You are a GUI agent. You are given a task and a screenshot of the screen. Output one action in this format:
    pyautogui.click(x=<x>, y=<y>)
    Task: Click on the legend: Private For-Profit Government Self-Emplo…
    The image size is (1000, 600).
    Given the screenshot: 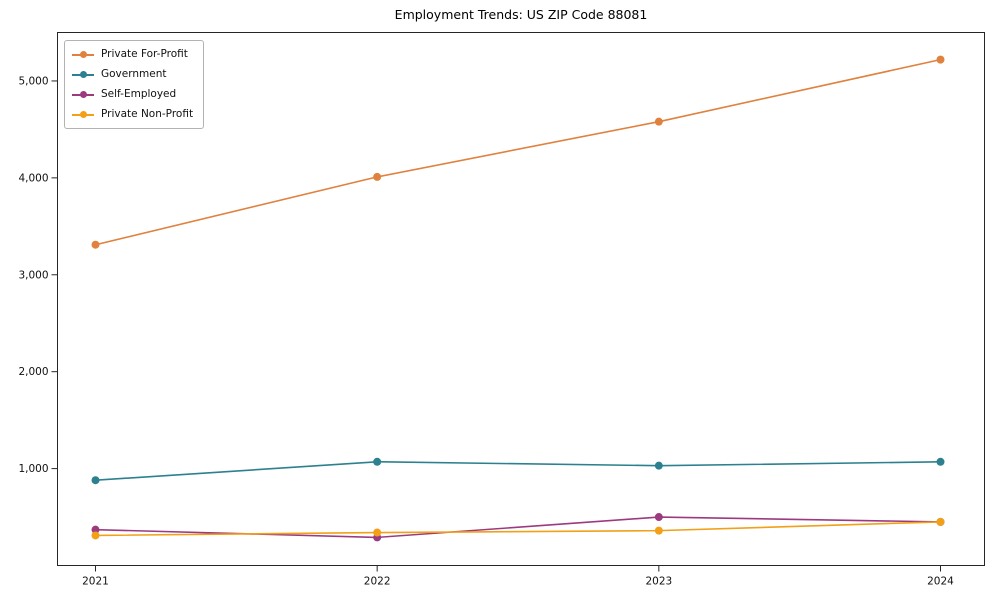 What is the action you would take?
    pyautogui.click(x=134, y=84)
    